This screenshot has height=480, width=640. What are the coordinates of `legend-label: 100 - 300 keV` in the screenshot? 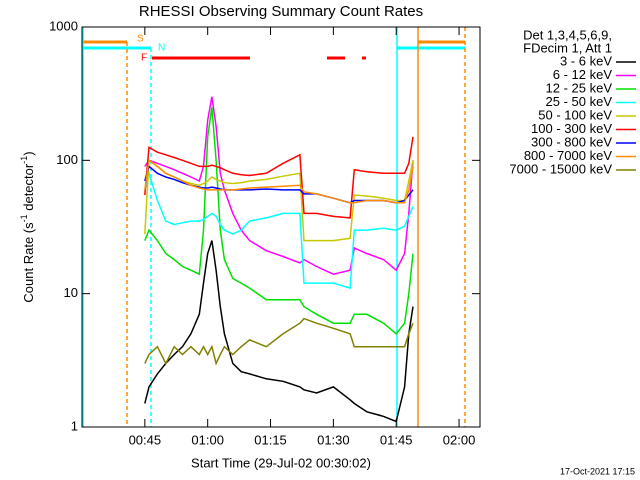 It's located at (571, 128).